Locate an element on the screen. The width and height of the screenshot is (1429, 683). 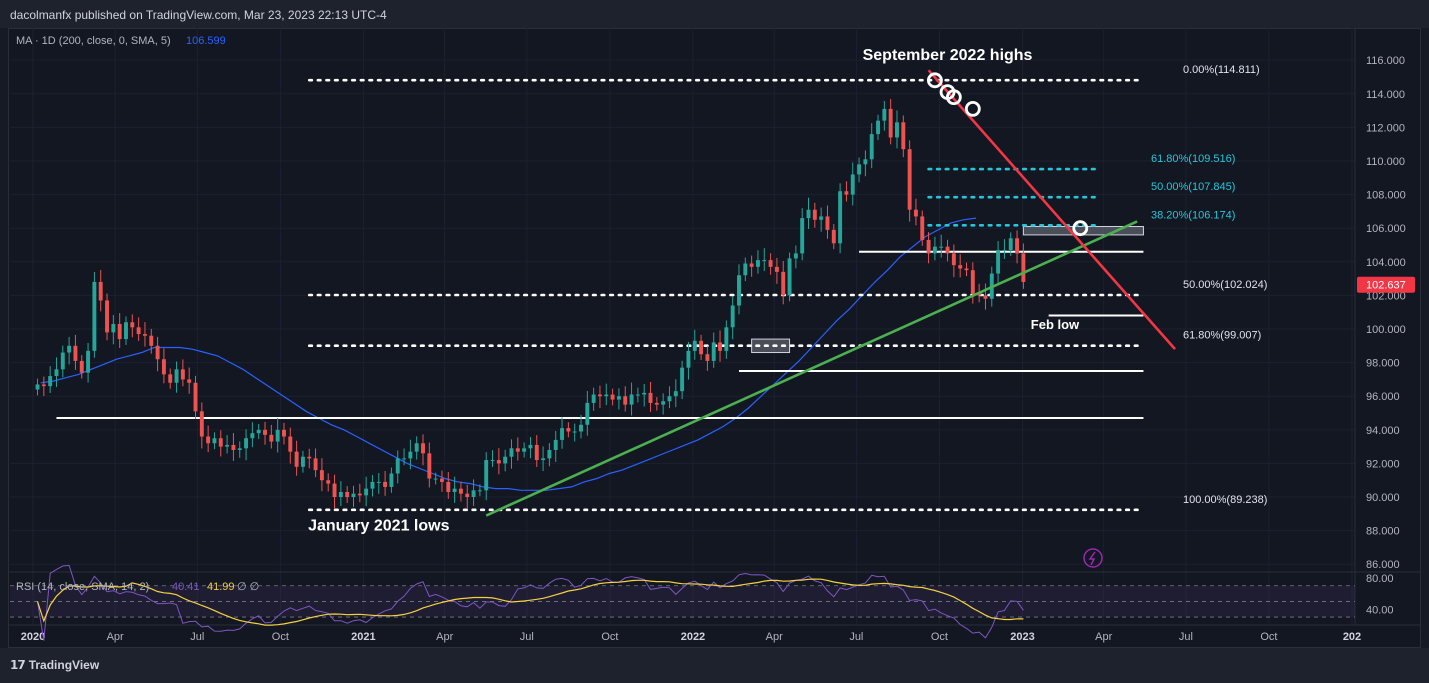
chart-annotation: Feb low is located at coordinates (1055, 324).